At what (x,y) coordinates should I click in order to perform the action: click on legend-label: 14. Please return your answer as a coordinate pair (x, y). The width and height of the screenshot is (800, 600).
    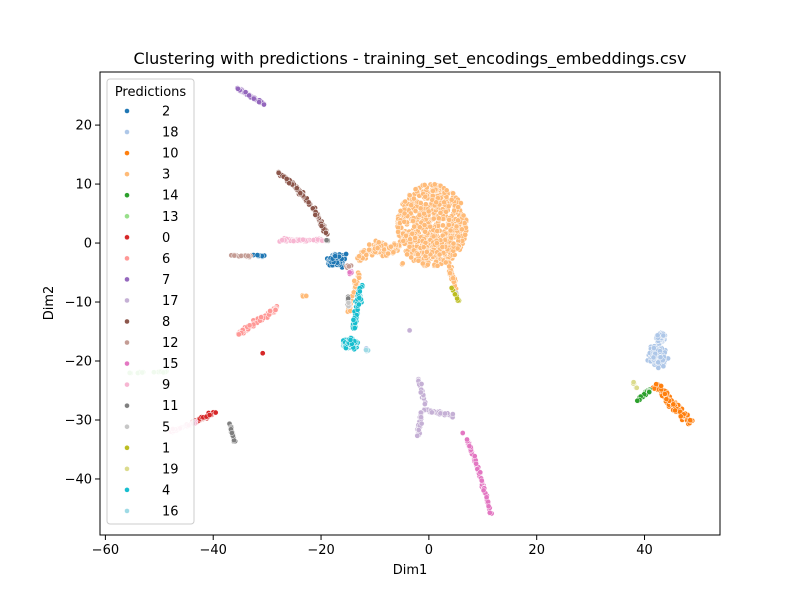
    Looking at the image, I should click on (170, 196).